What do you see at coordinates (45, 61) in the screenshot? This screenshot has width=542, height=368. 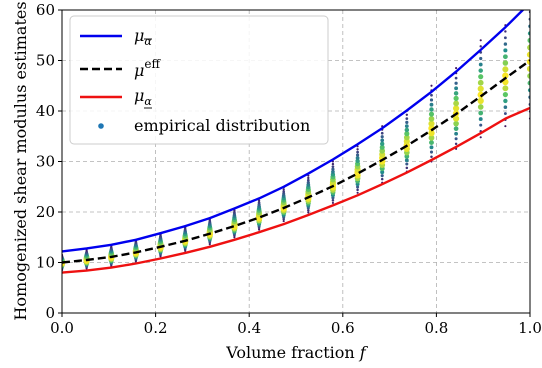 I see `y-tick-label: 50` at bounding box center [45, 61].